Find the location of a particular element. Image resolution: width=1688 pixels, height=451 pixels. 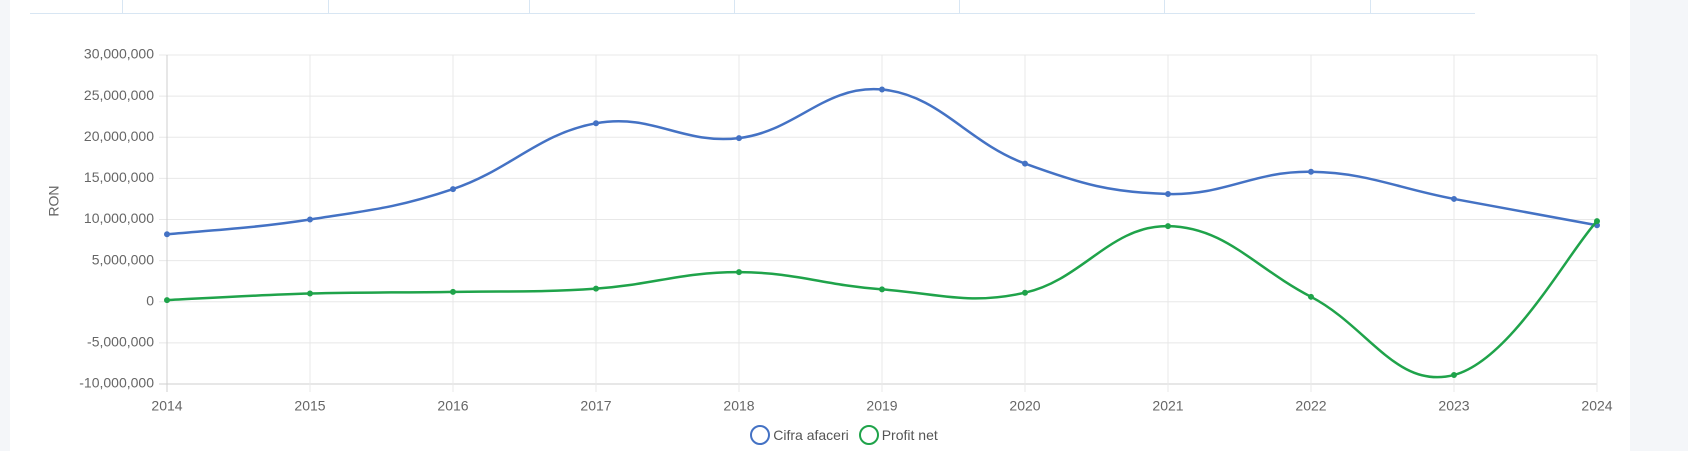

legend-item-profit-net: Profit net is located at coordinates (898, 435).